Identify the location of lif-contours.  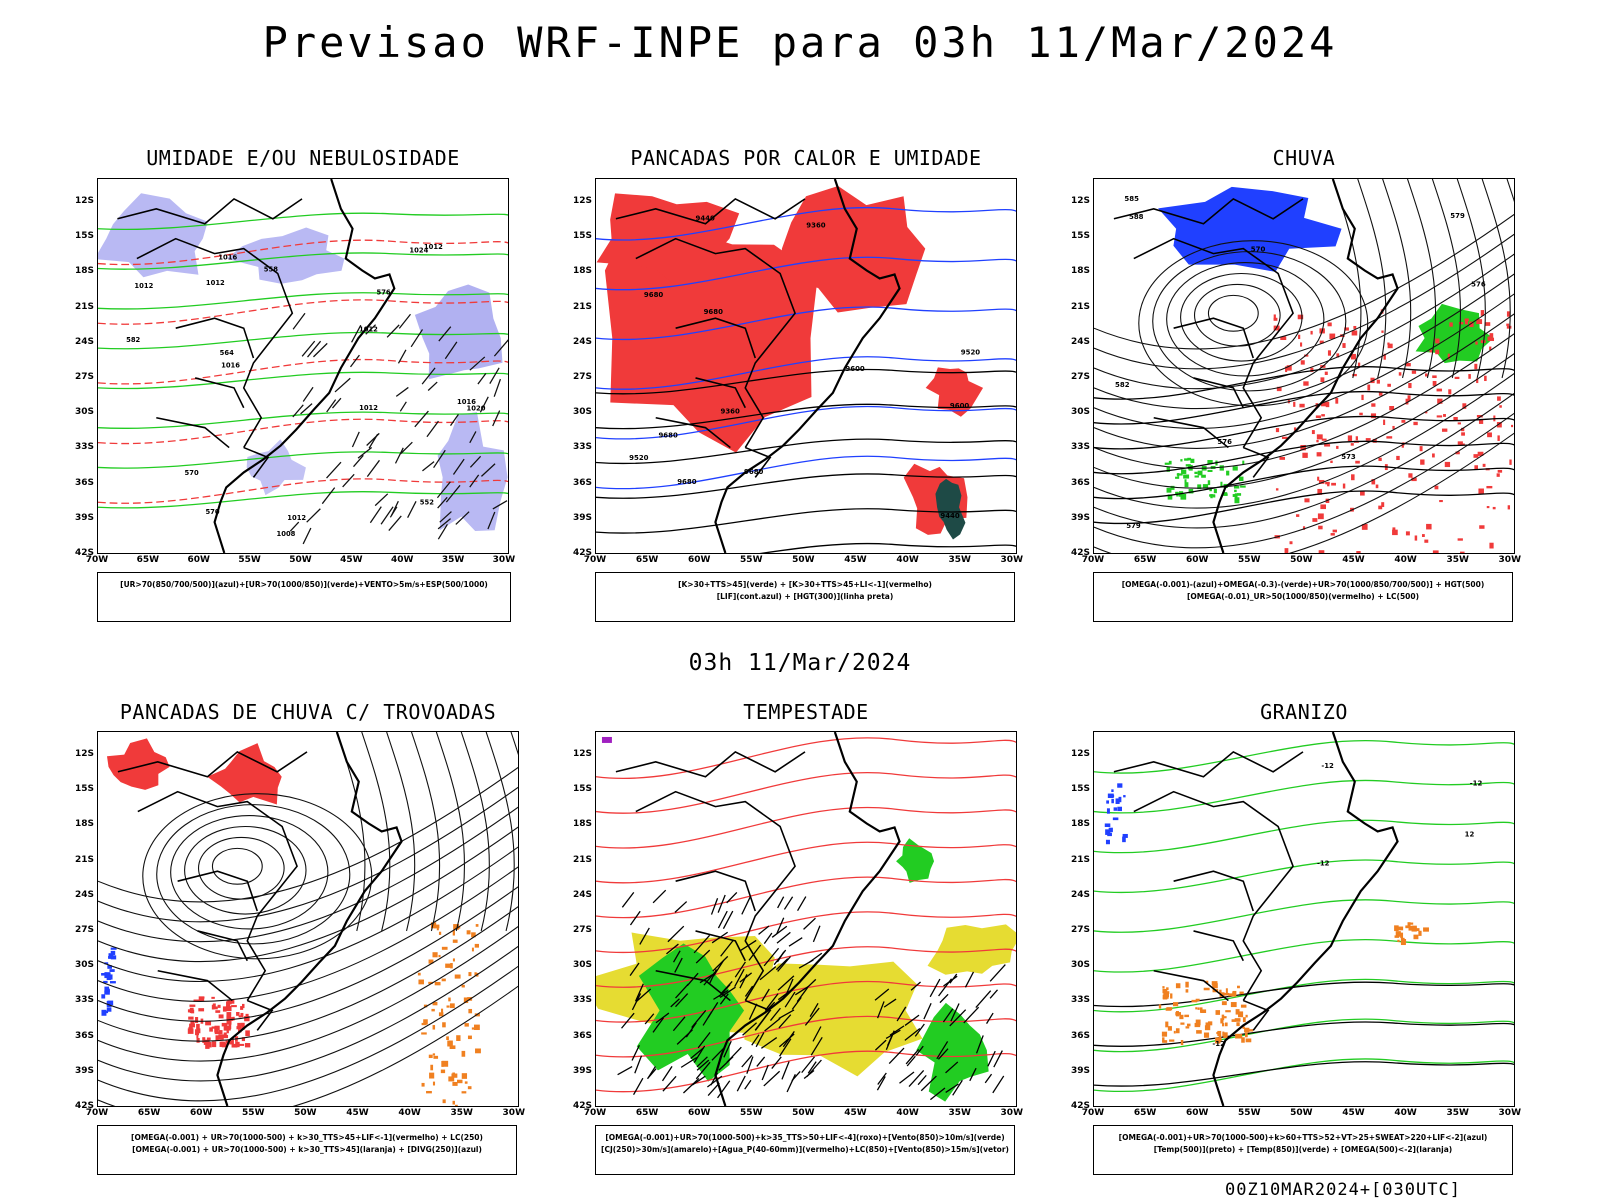
(806, 348).